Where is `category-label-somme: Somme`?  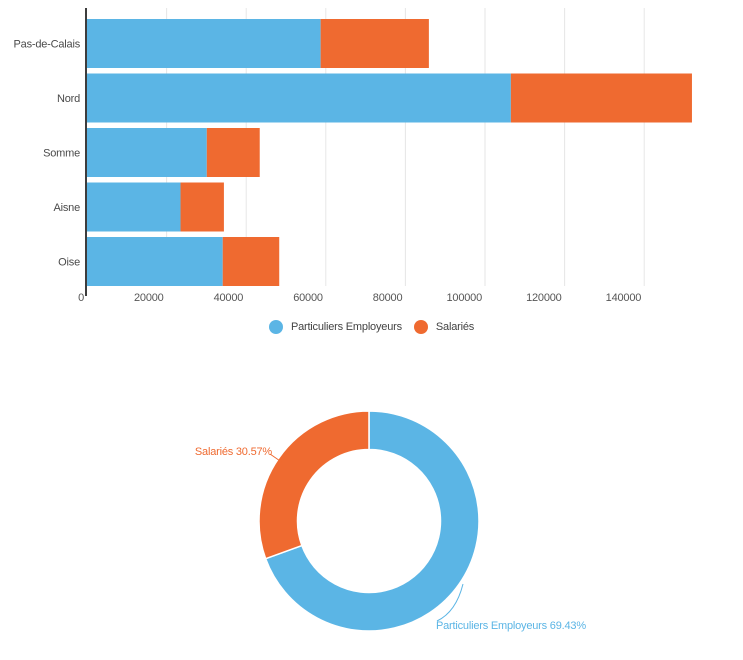 category-label-somme: Somme is located at coordinates (61, 154).